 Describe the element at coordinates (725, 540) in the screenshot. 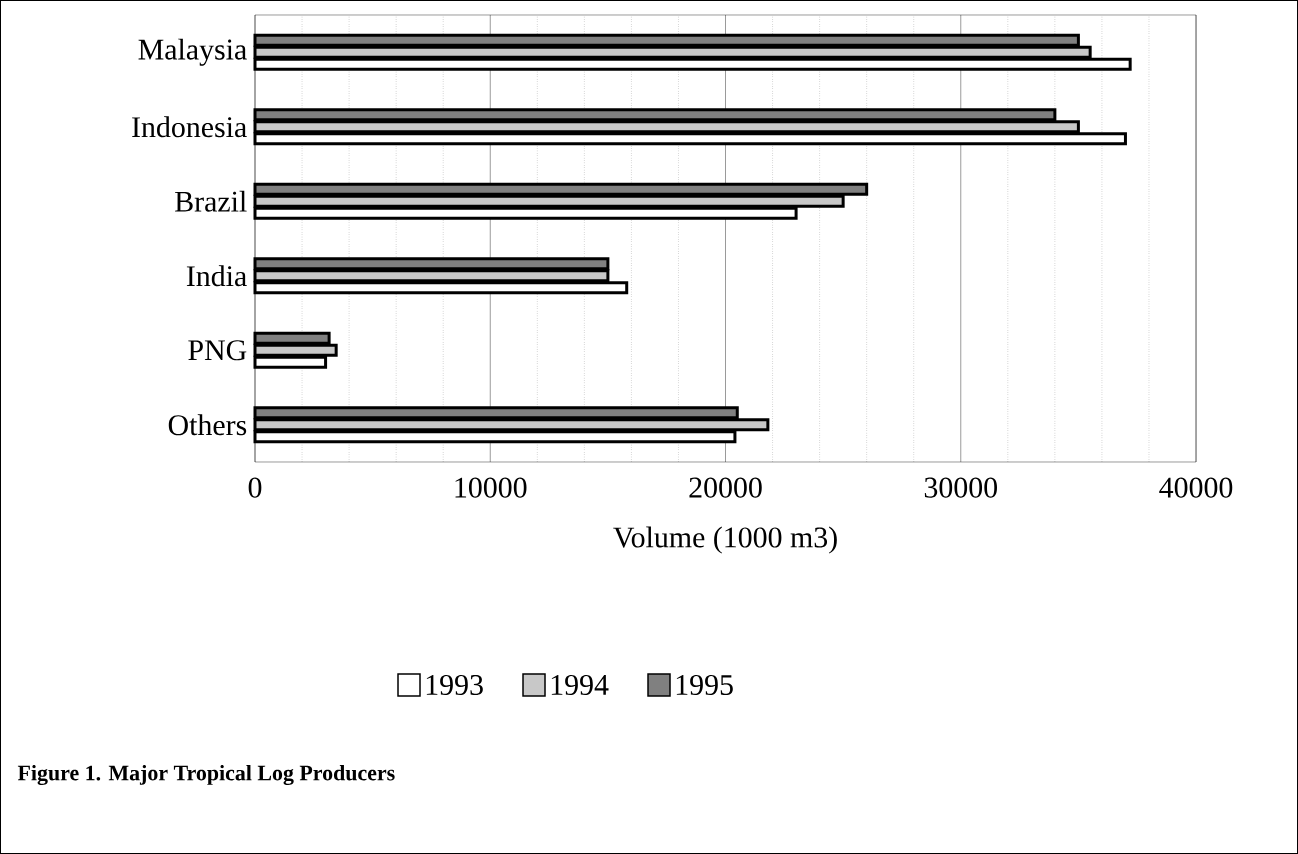

I see `x-axis-title: Volume (1000 m3)` at that location.